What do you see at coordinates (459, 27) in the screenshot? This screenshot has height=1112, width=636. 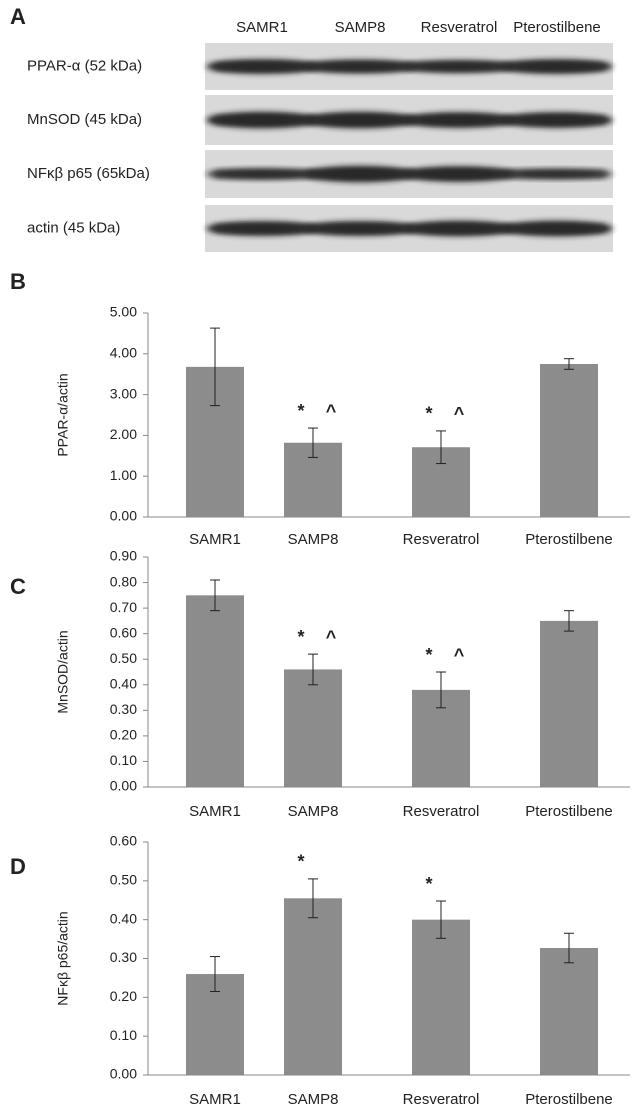 I see `lane-label: Resveratrol` at bounding box center [459, 27].